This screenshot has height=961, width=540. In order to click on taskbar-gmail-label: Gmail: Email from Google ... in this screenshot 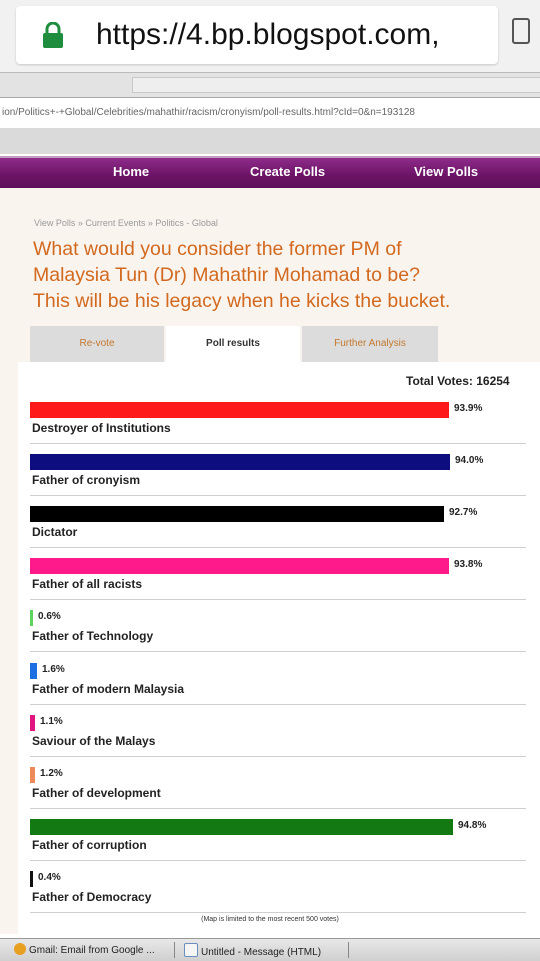, I will do `click(92, 950)`.